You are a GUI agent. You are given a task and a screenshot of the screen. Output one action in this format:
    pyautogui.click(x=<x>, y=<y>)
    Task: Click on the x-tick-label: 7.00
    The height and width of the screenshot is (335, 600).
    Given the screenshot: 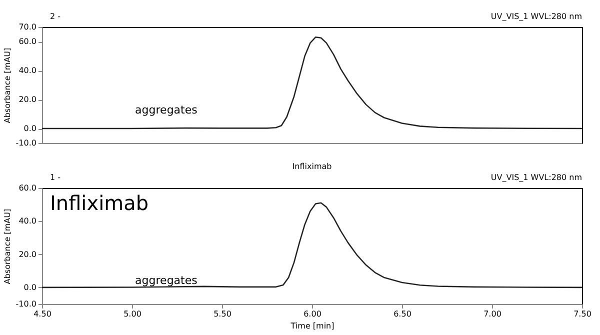 What is the action you would take?
    pyautogui.click(x=493, y=314)
    